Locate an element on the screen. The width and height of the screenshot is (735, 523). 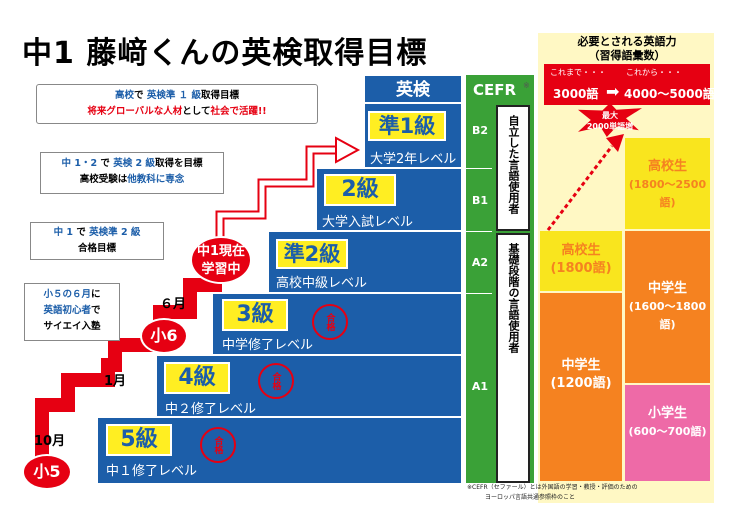
timeline-month: ６月 is located at coordinates (173, 304).